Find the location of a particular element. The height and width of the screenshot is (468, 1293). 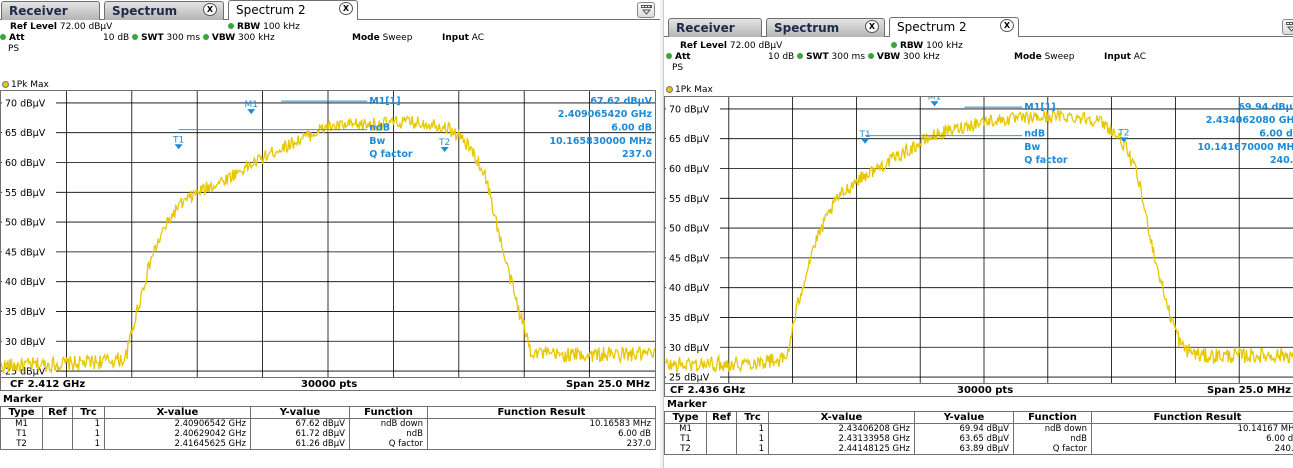

trace-label-text: 1Pk Max is located at coordinates (30, 85).